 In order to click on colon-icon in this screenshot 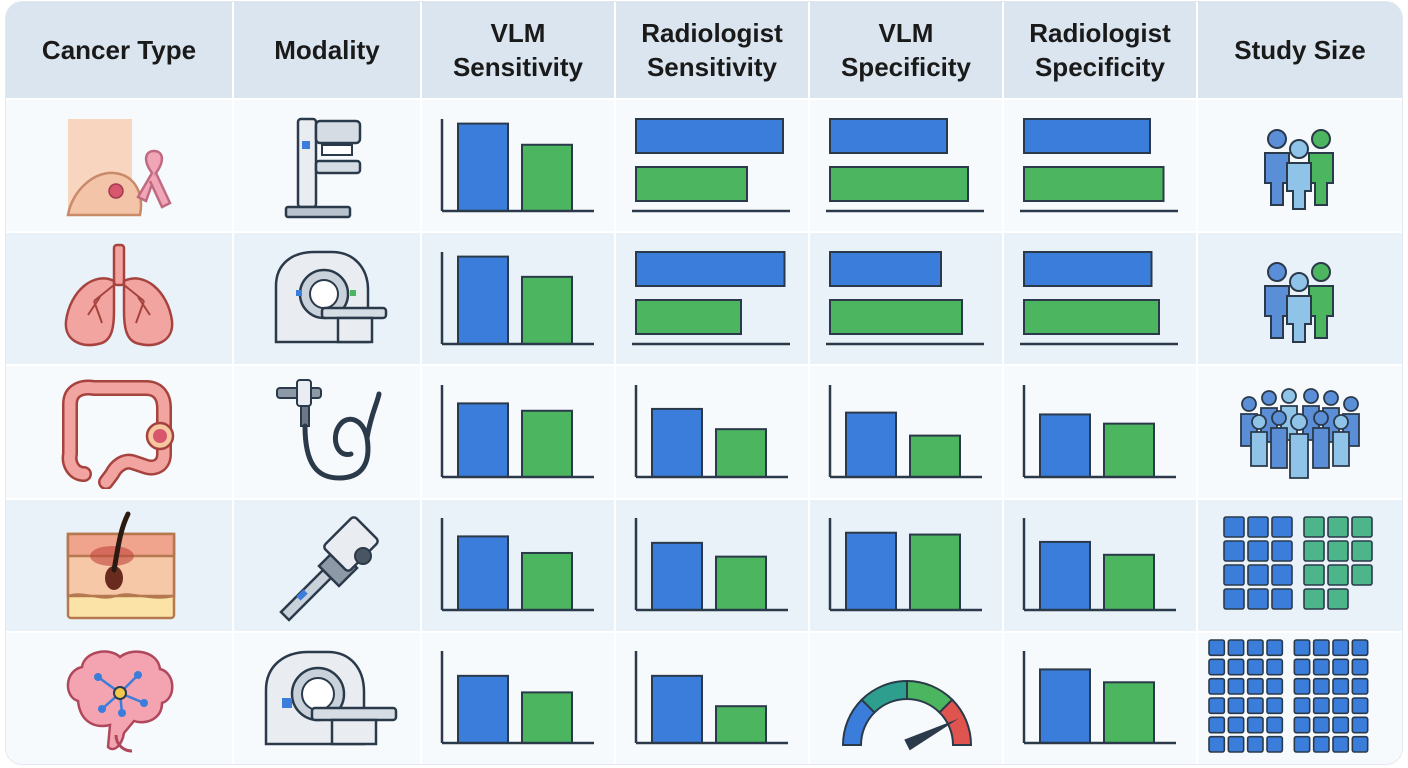, I will do `click(118, 435)`.